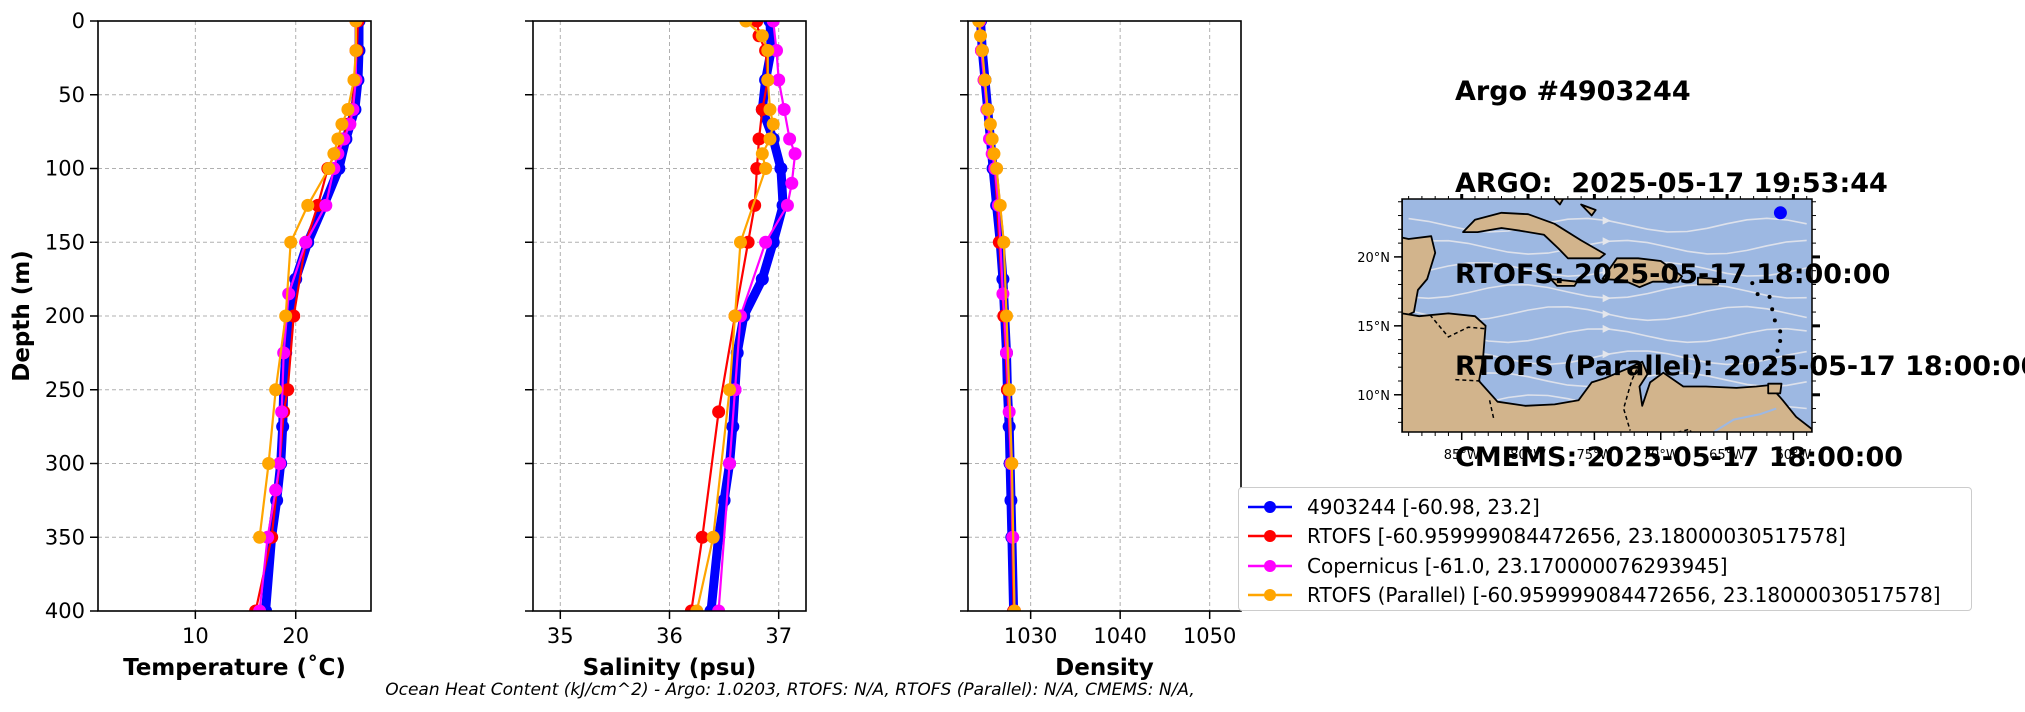 The width and height of the screenshot is (2025, 712). I want to click on y-tick-label: 100, so click(65, 169).